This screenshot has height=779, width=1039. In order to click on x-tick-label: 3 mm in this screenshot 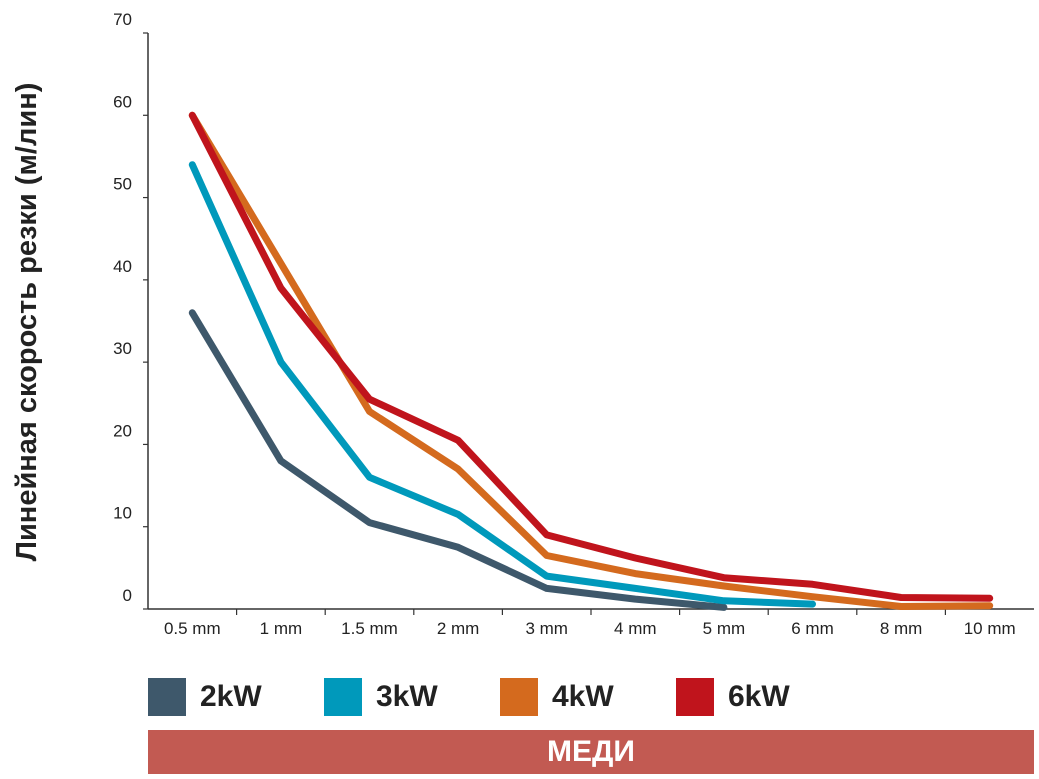, I will do `click(546, 628)`.